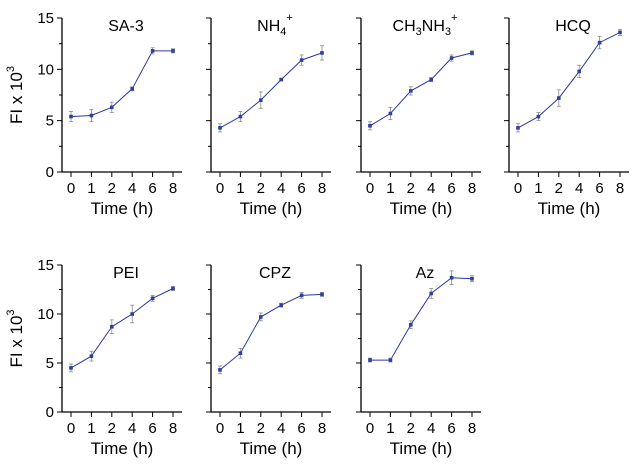 The image size is (635, 464). I want to click on panel-title-part: CH, so click(404, 26).